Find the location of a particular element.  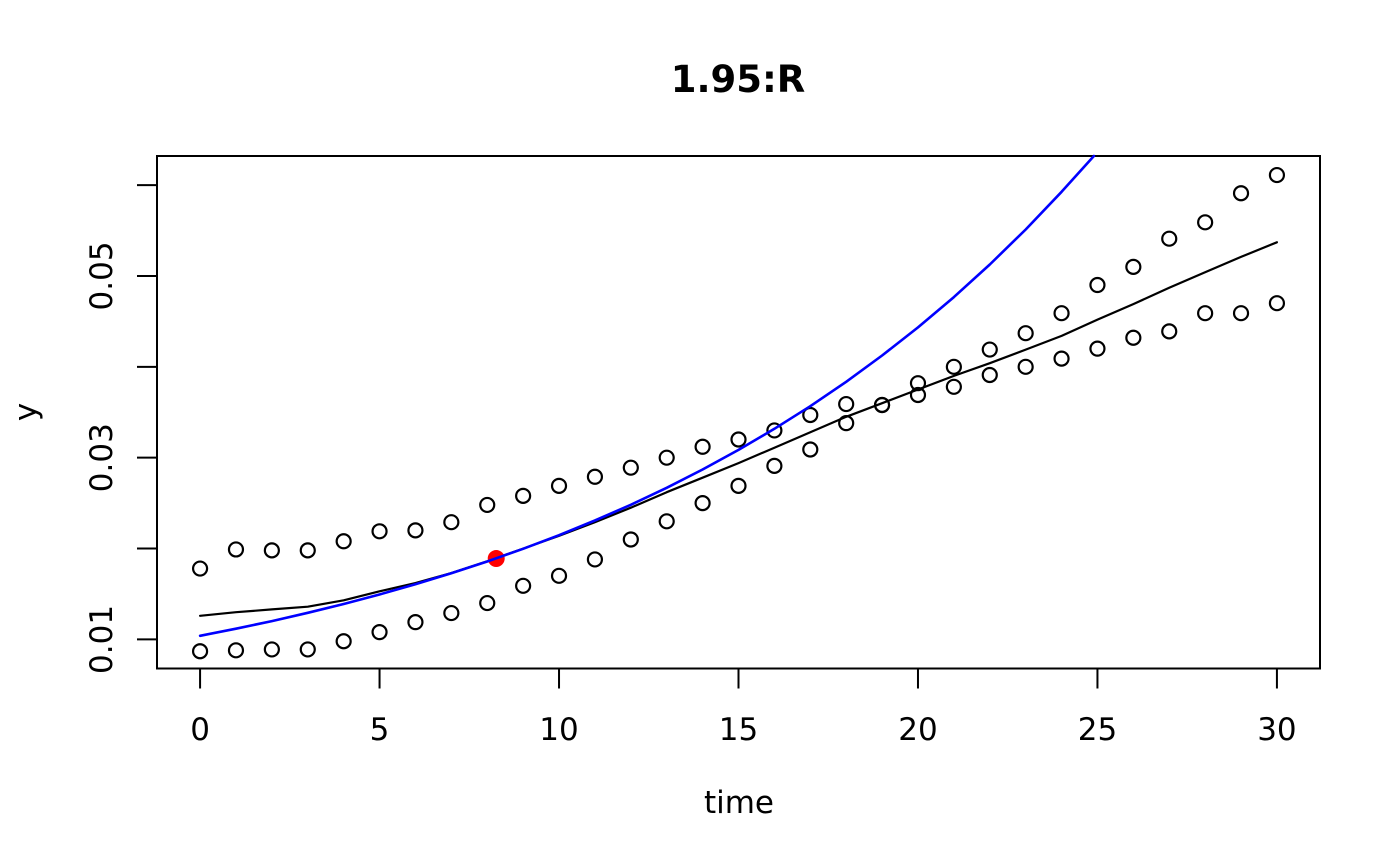

x-tick-label: 30 is located at coordinates (1276, 730).